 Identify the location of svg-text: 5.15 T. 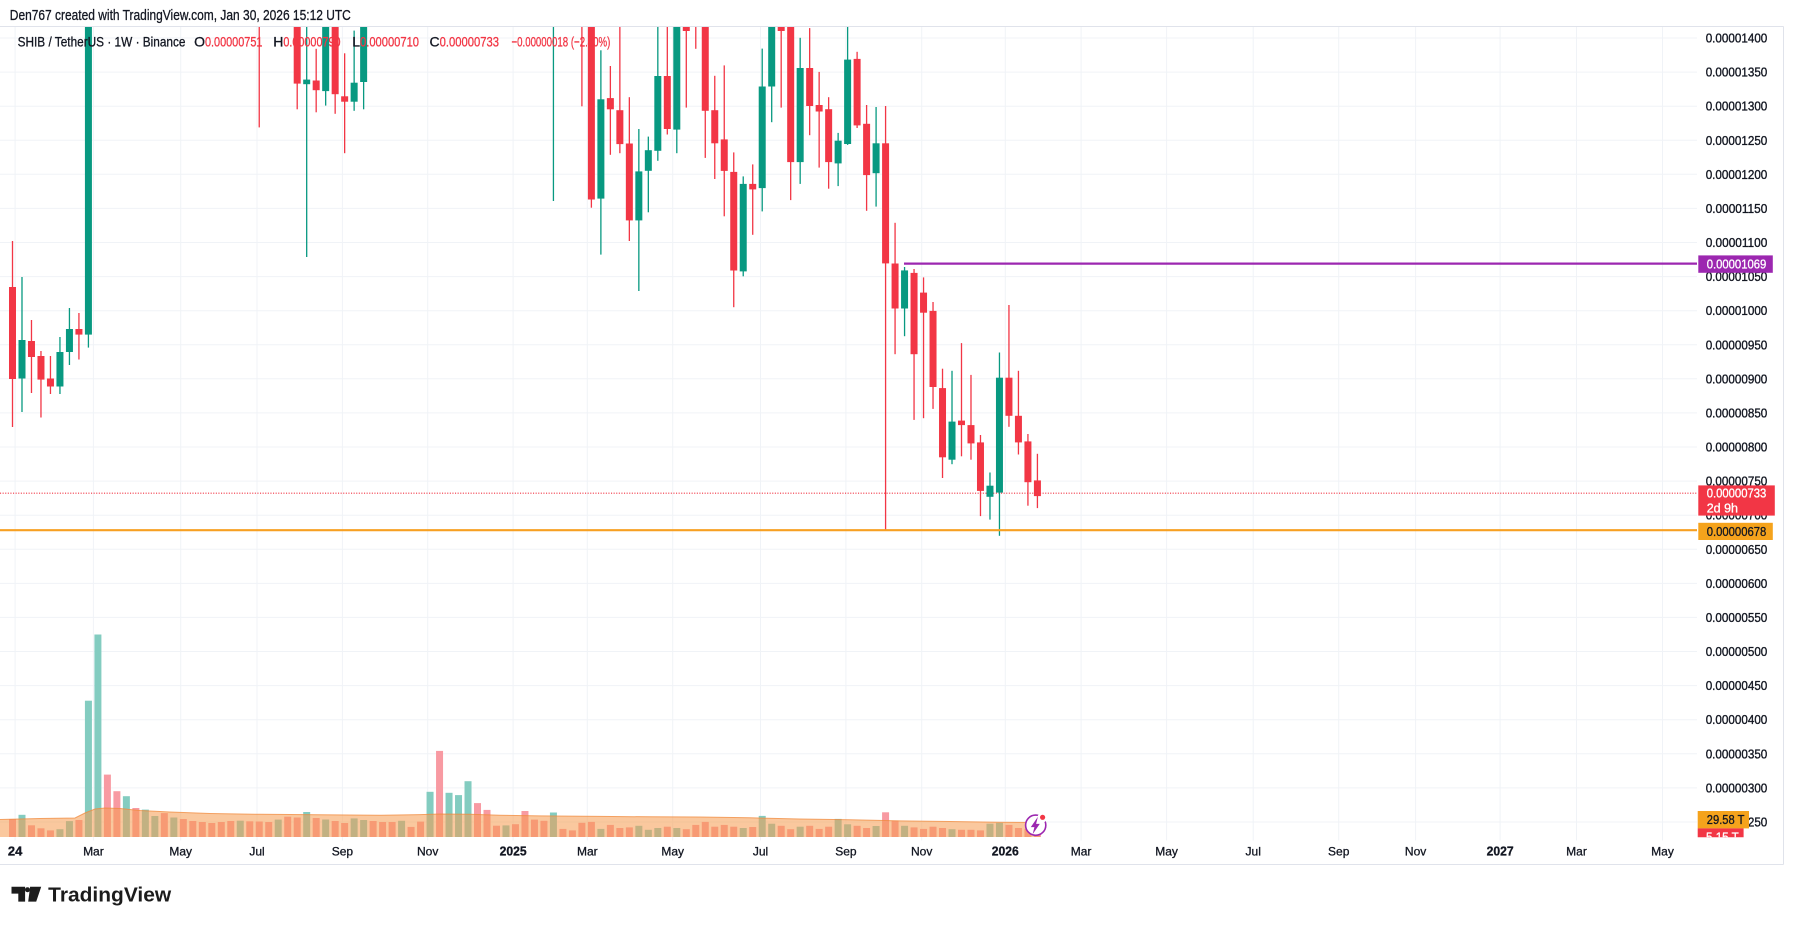
(1722, 838).